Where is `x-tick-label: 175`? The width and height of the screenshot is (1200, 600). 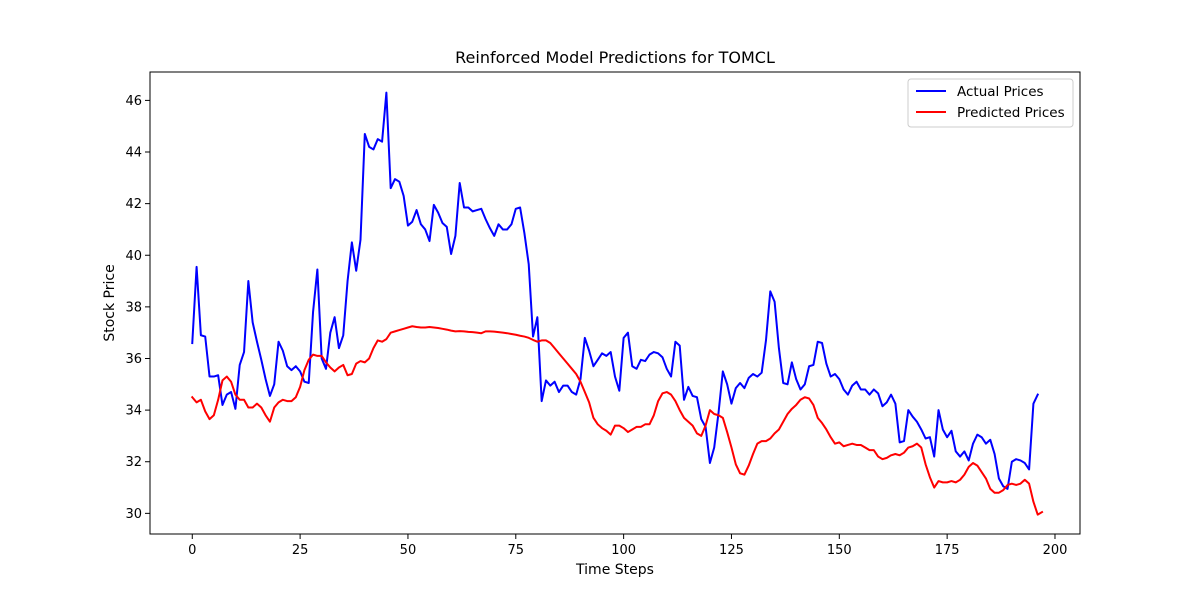
x-tick-label: 175 is located at coordinates (947, 550).